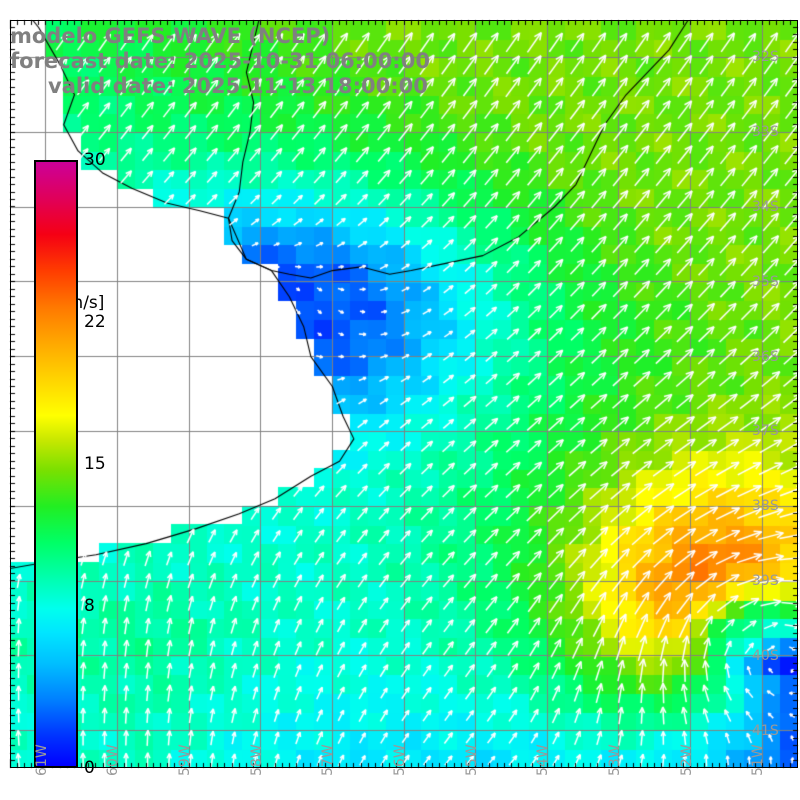 The height and width of the screenshot is (800, 800). Describe the element at coordinates (95, 464) in the screenshot. I see `colorbar-tick-15: 15` at that location.